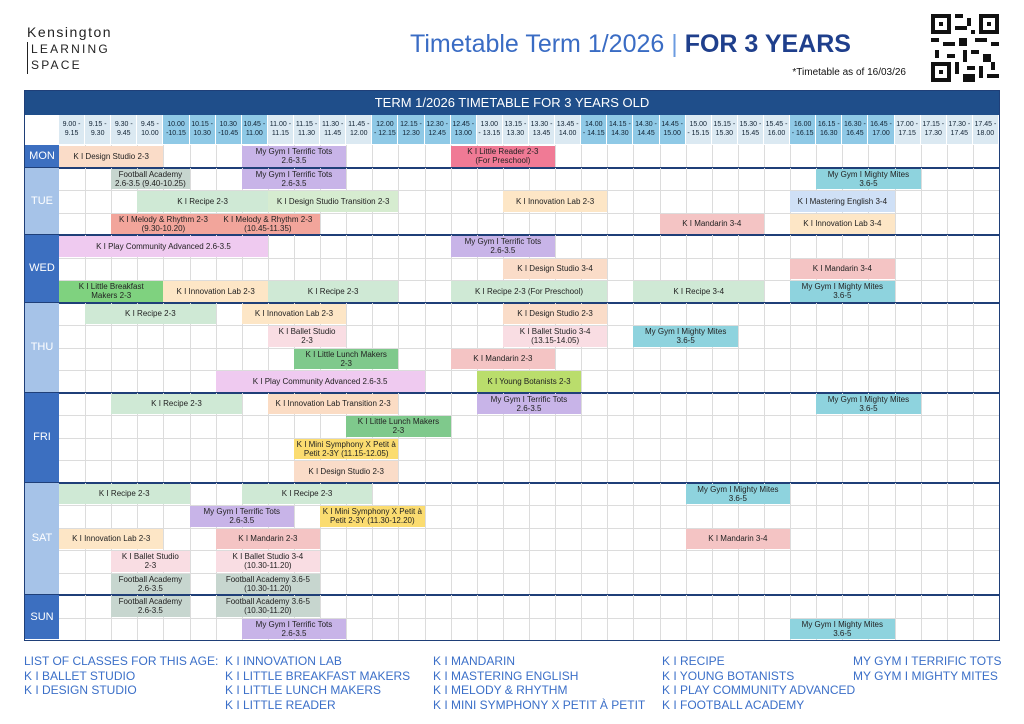  What do you see at coordinates (42, 347) in the screenshot?
I see `day-label: THU` at bounding box center [42, 347].